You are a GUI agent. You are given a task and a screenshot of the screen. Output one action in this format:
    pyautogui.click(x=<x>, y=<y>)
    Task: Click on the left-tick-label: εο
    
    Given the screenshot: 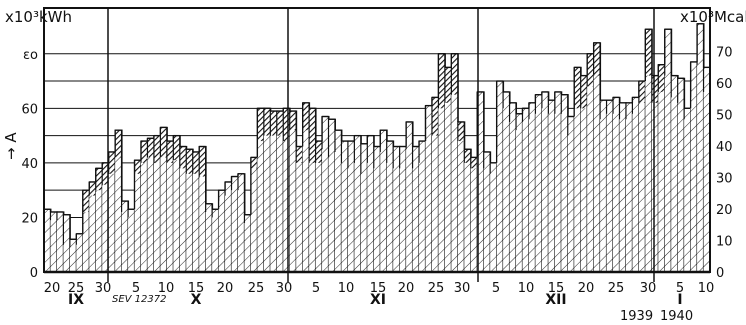 What is the action you would take?
    pyautogui.click(x=30, y=55)
    